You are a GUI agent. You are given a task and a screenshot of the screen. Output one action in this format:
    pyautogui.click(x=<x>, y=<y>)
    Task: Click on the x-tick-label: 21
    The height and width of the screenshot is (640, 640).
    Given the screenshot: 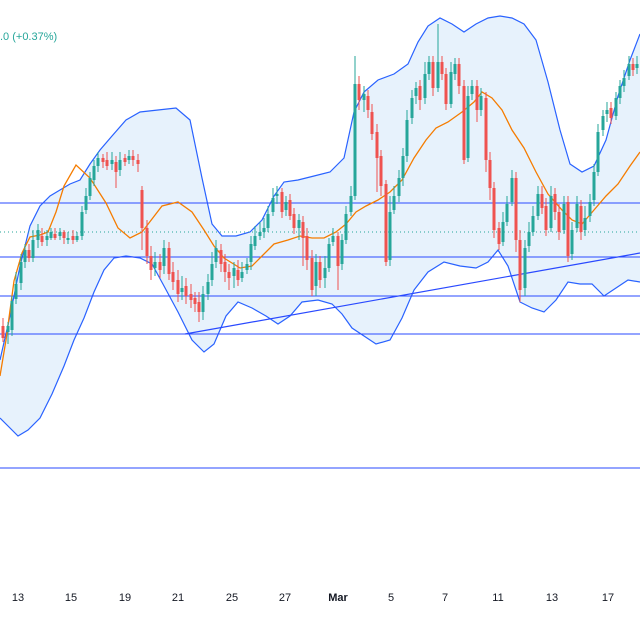 What is the action you would take?
    pyautogui.click(x=178, y=598)
    